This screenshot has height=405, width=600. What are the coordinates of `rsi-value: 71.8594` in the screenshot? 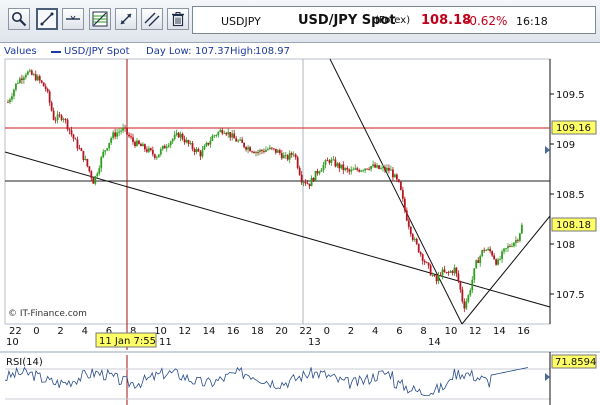 It's located at (575, 362).